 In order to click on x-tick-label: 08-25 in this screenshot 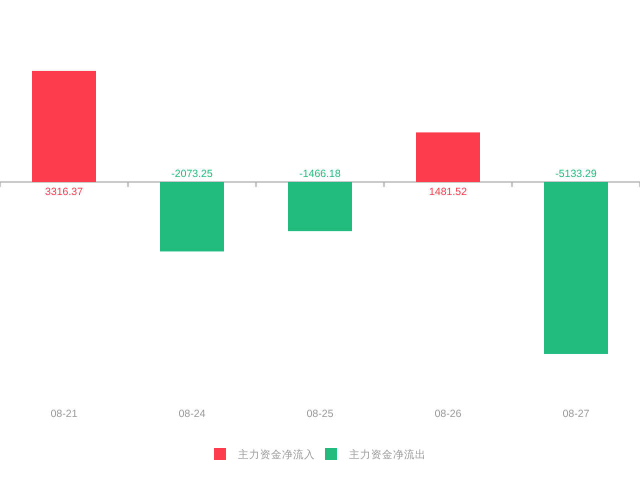, I will do `click(320, 414)`.